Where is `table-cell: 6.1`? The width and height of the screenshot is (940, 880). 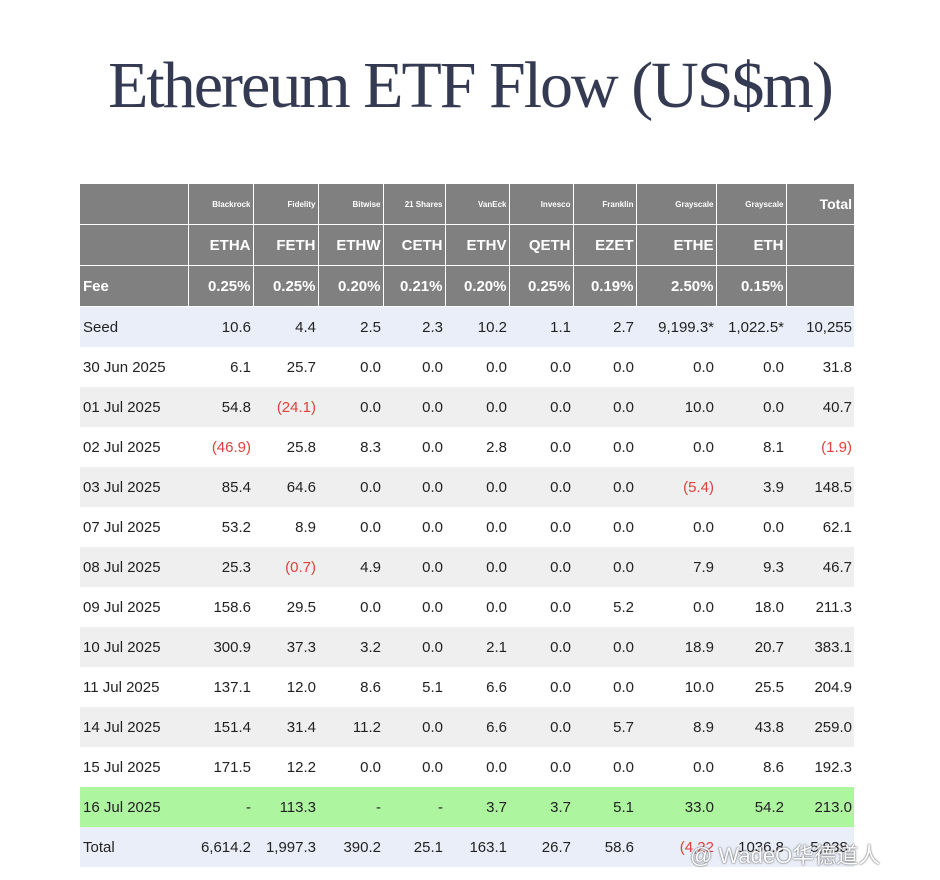
table-cell: 6.1 is located at coordinates (220, 367).